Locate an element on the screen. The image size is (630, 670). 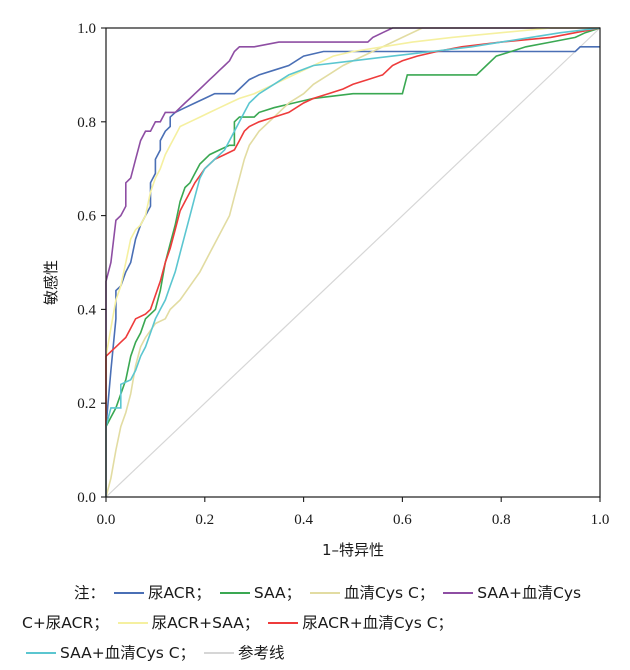
legend-item: SAA； is located at coordinates (258, 593).